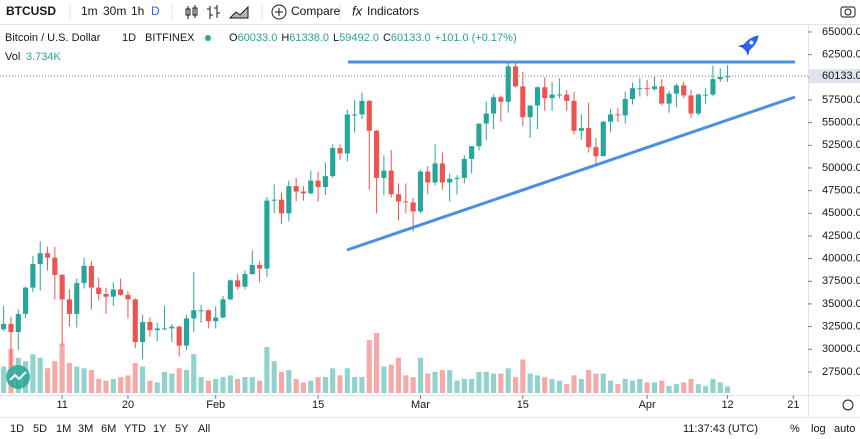  What do you see at coordinates (238, 12) in the screenshot?
I see `area-icon` at bounding box center [238, 12].